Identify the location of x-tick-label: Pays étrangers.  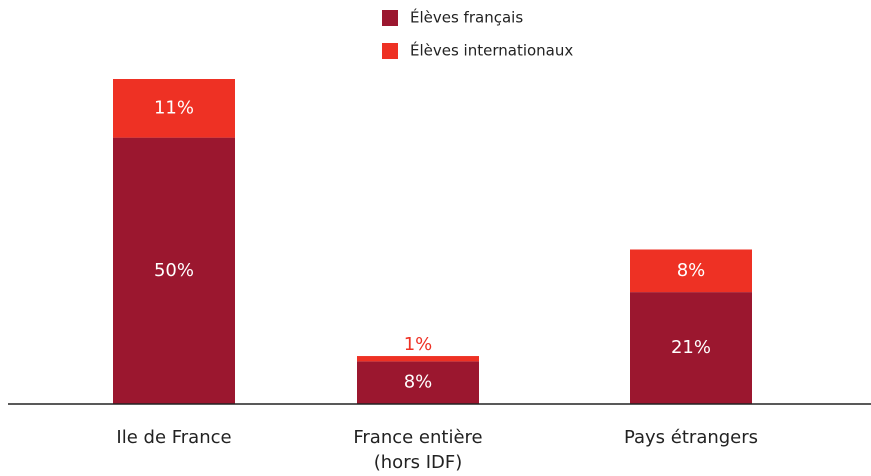
(691, 437).